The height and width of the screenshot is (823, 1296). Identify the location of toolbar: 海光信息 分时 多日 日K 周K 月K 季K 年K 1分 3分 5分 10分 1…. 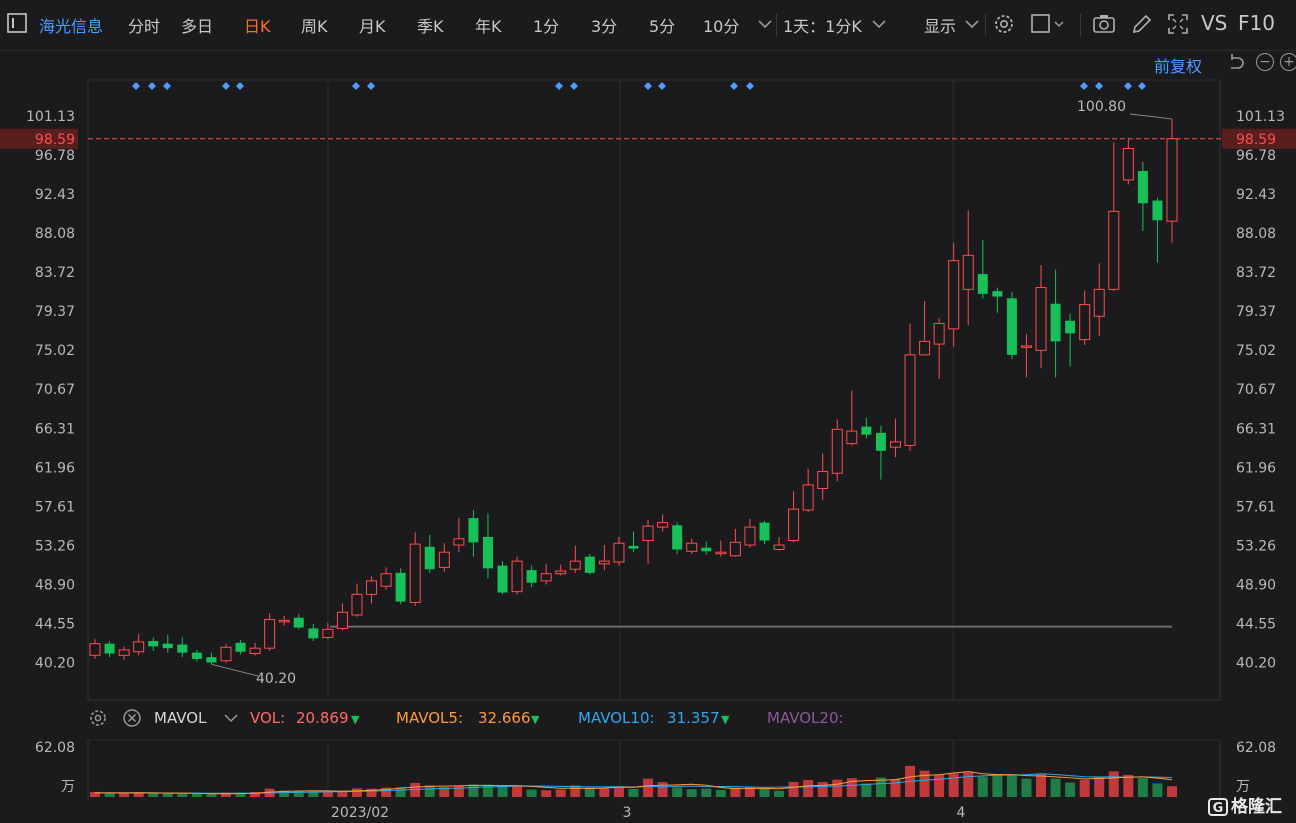
(648, 25).